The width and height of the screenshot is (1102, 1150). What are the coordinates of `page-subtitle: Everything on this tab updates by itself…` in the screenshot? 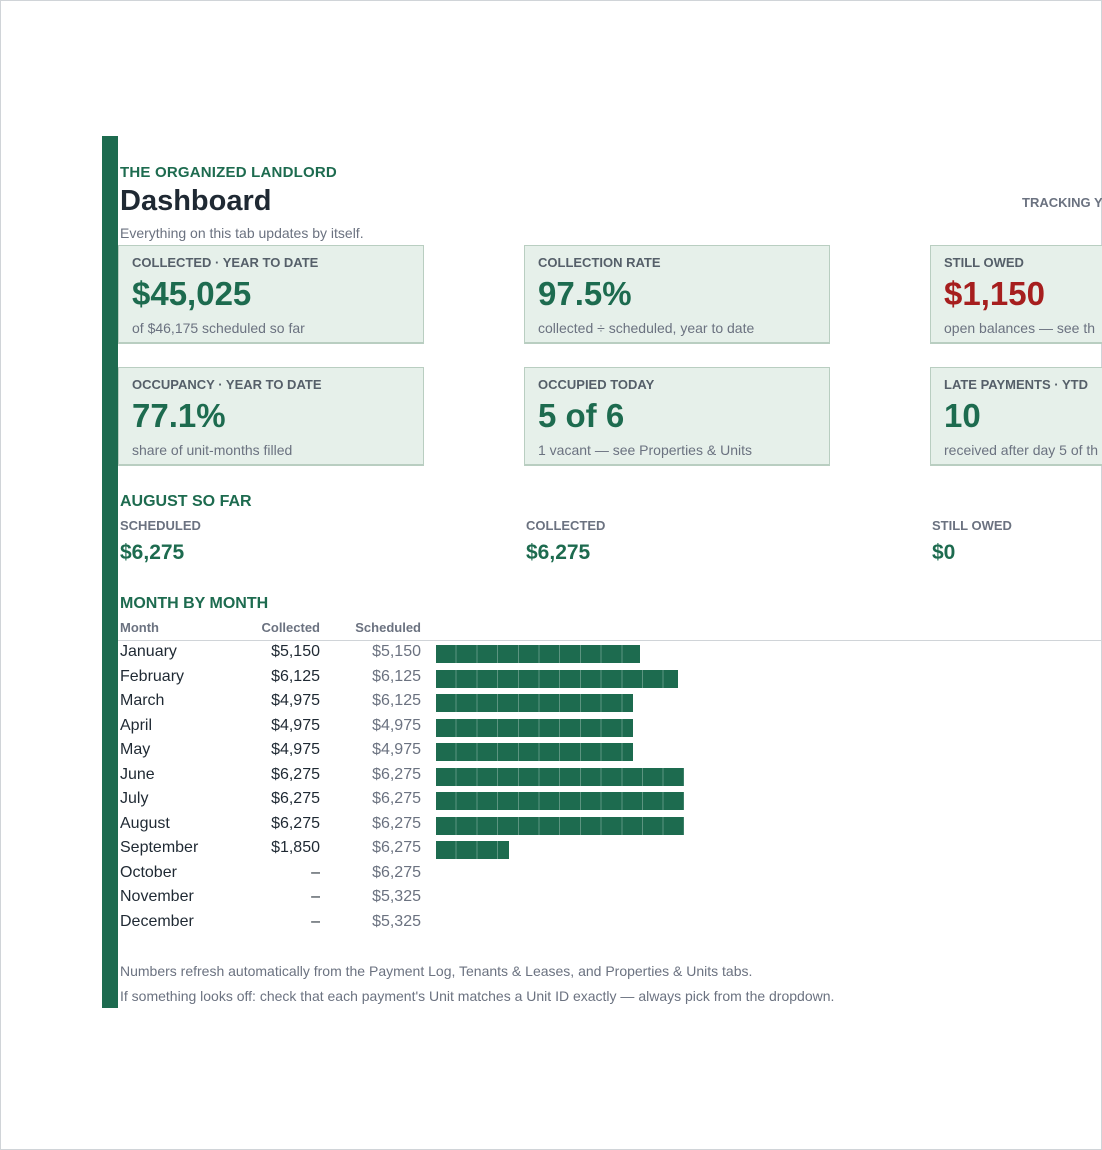 It's located at (242, 233).